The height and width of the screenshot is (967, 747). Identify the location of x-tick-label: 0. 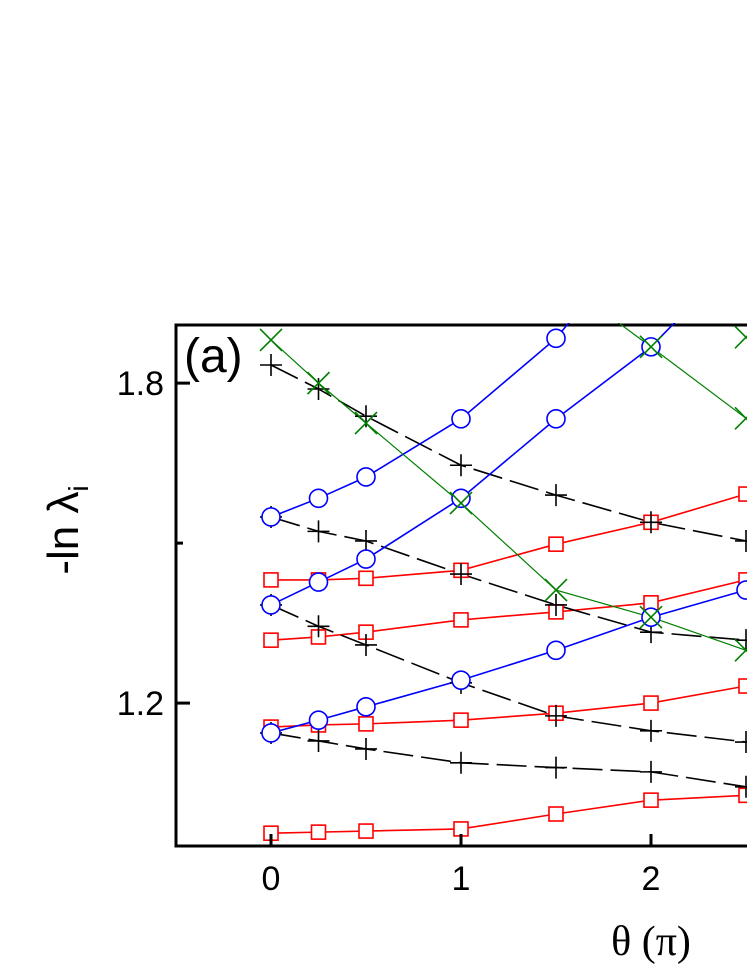
(271, 879).